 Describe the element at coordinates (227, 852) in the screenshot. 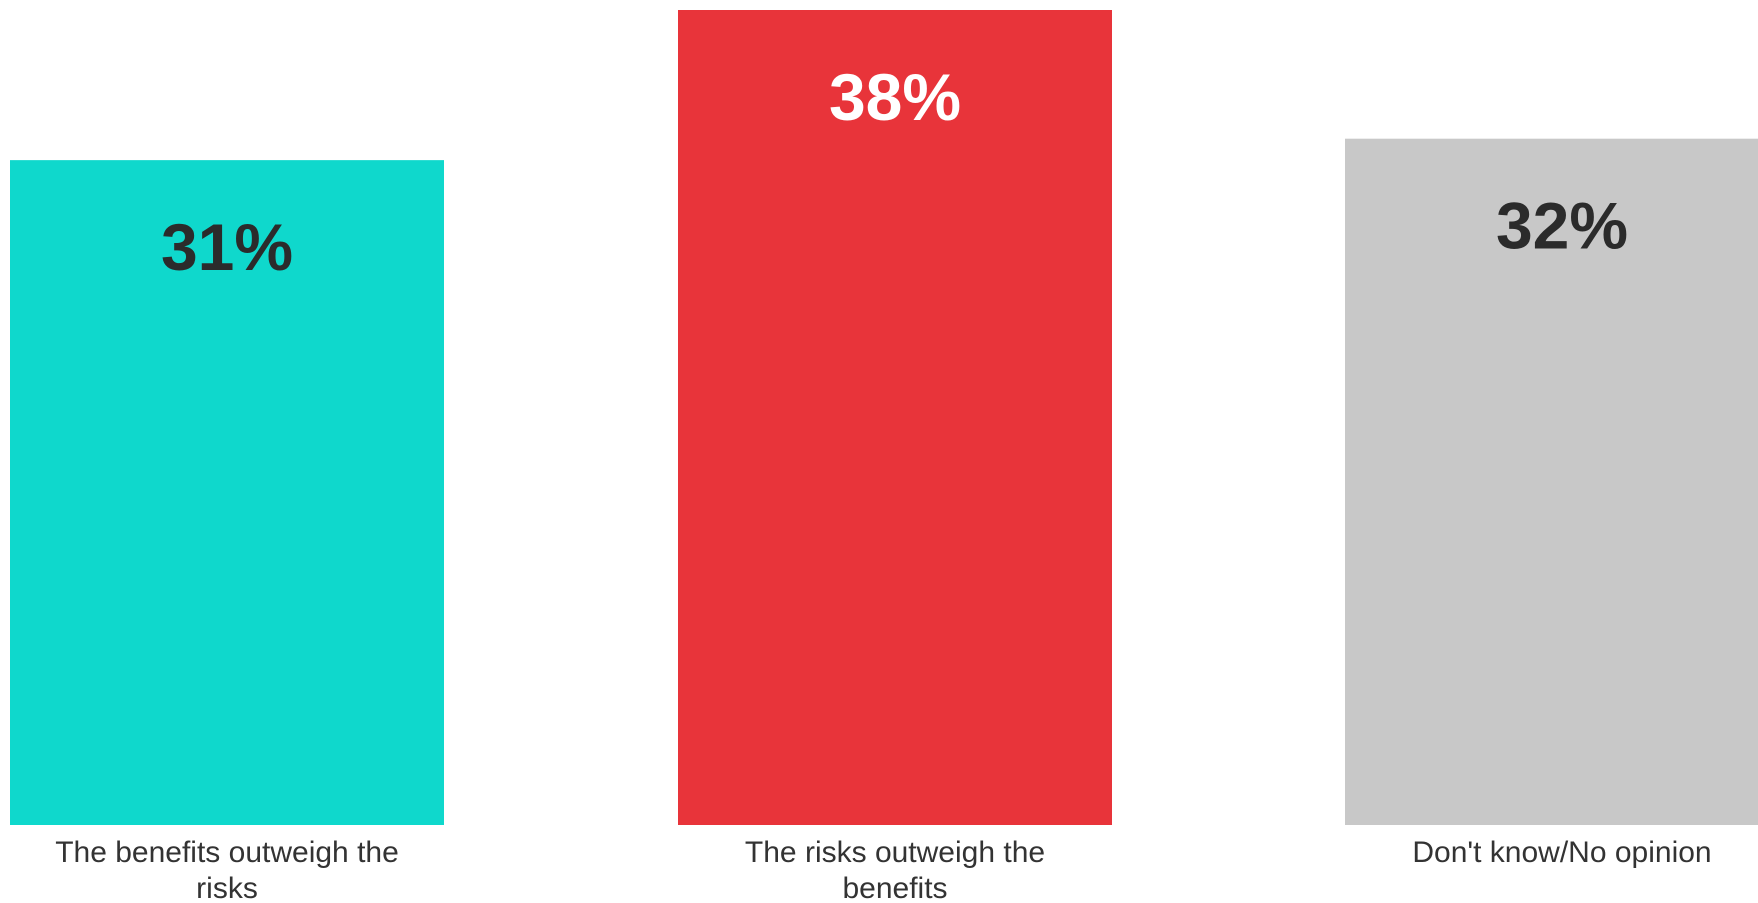

I see `category-label-line: The benefits outweigh the` at that location.